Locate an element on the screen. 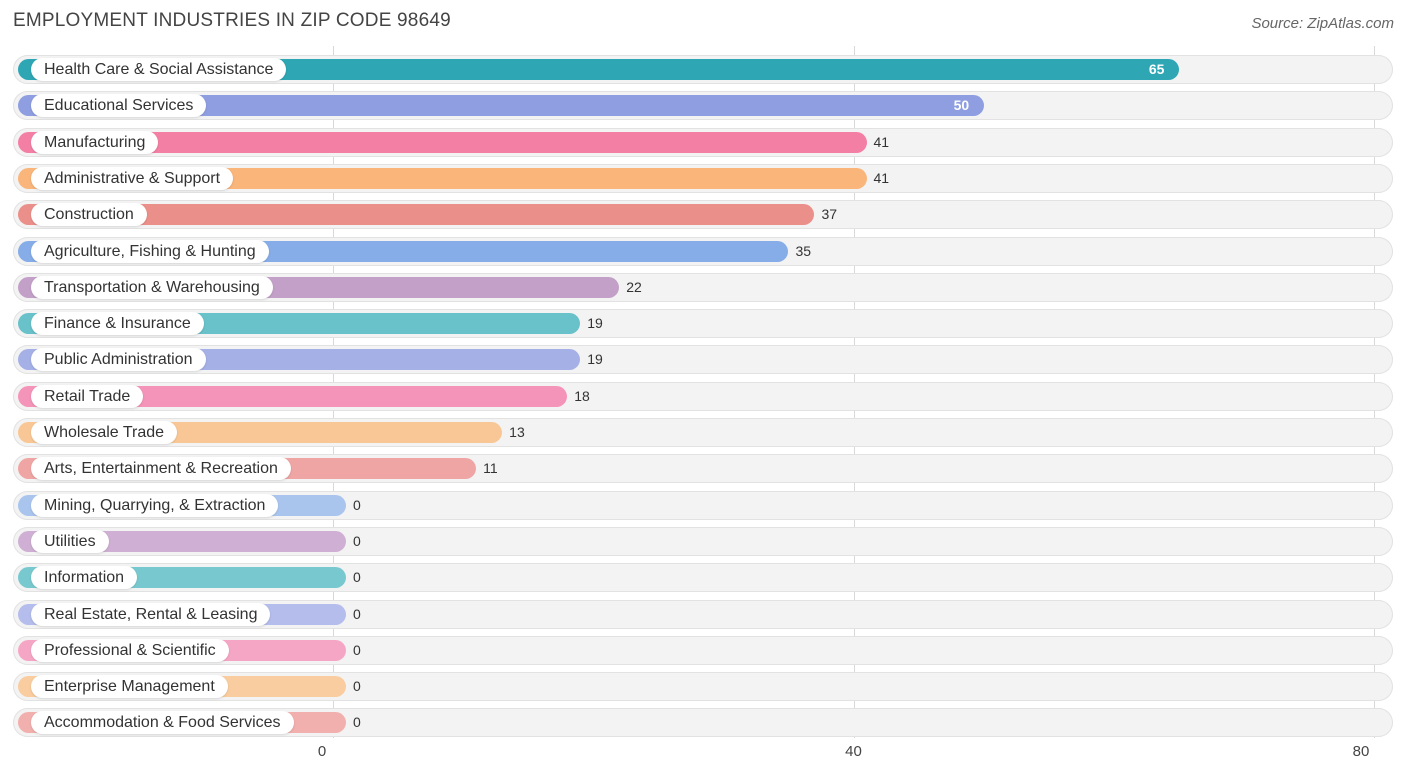  category-label: Mining, Quarrying, & Extraction is located at coordinates (155, 505).